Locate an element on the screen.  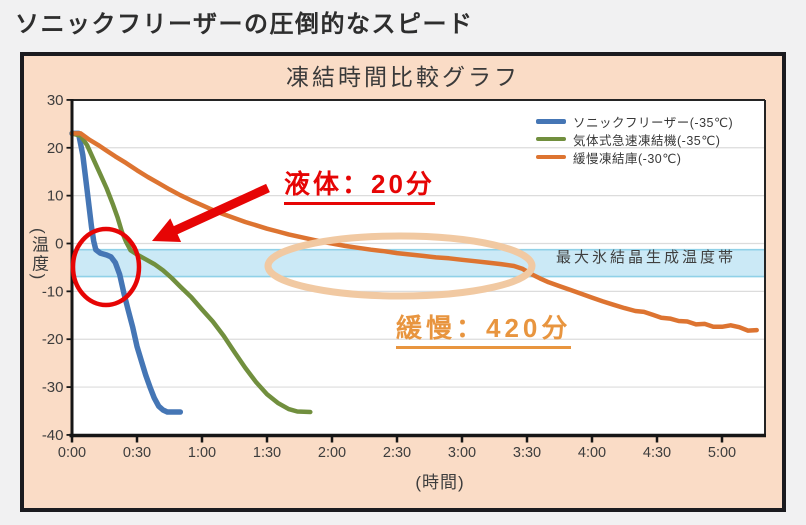
legend-label-slow: 緩慢凍結庫(-30℃) is located at coordinates (627, 158).